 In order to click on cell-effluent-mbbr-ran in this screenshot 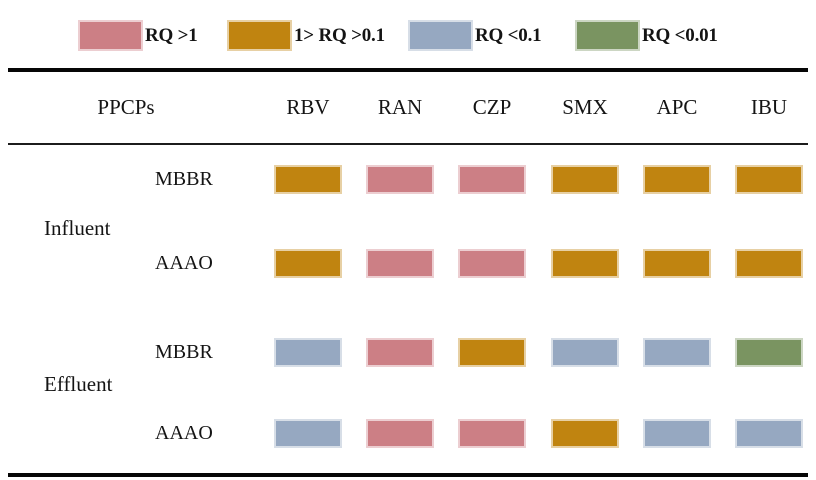, I will do `click(400, 352)`.